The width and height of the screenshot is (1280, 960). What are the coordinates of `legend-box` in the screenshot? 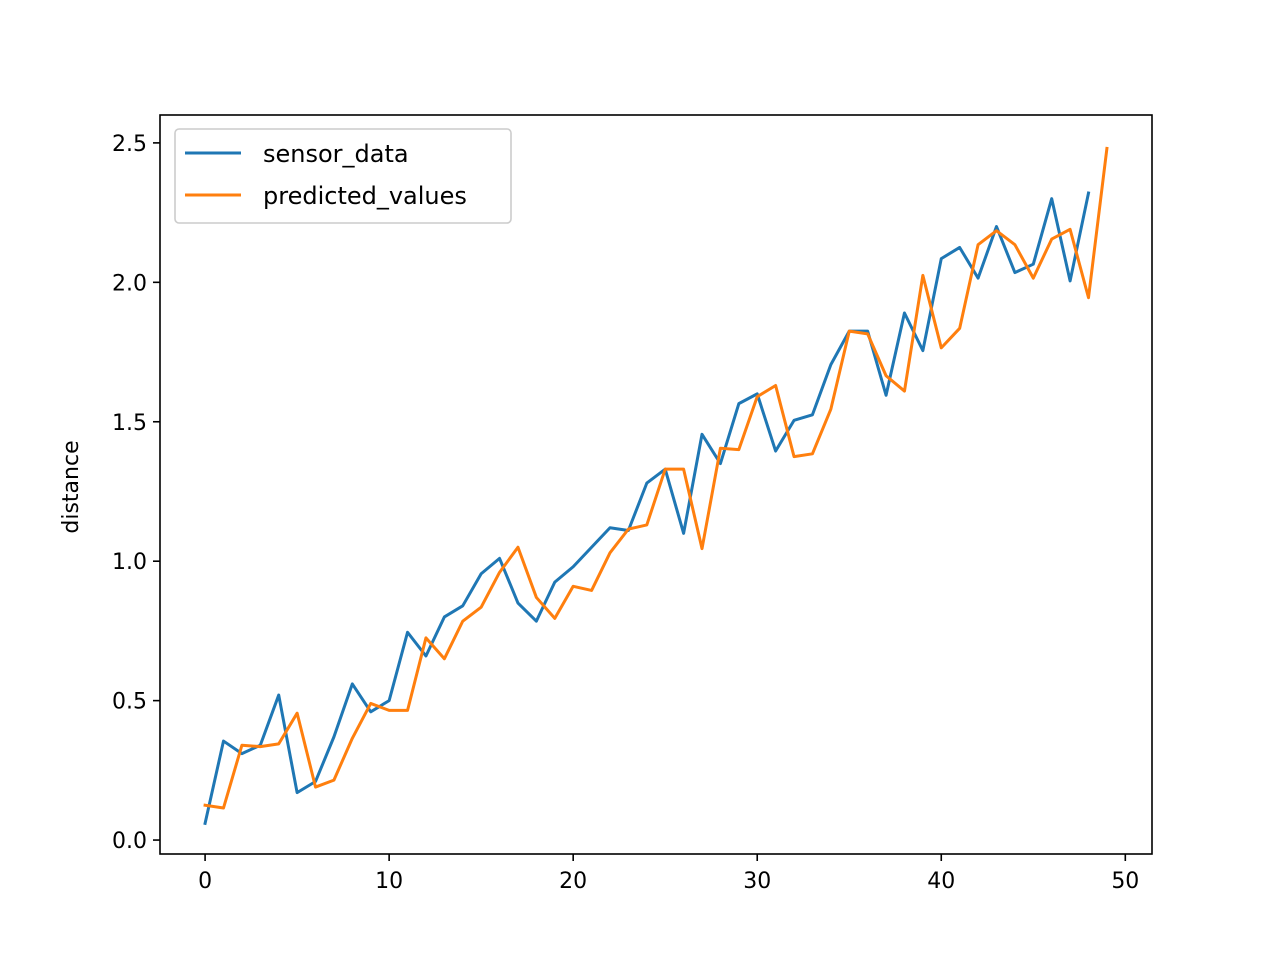 It's located at (343, 176).